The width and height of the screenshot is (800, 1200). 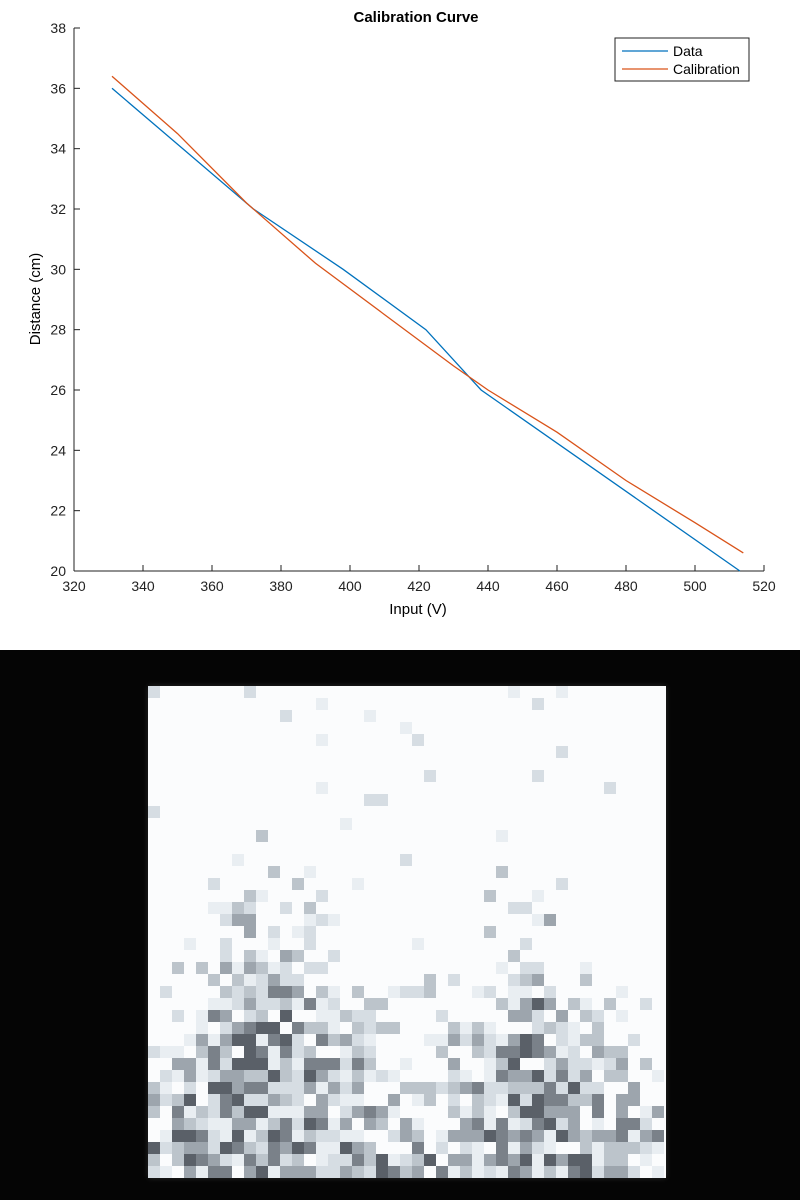 I want to click on x-tick-label: 340, so click(x=143, y=586).